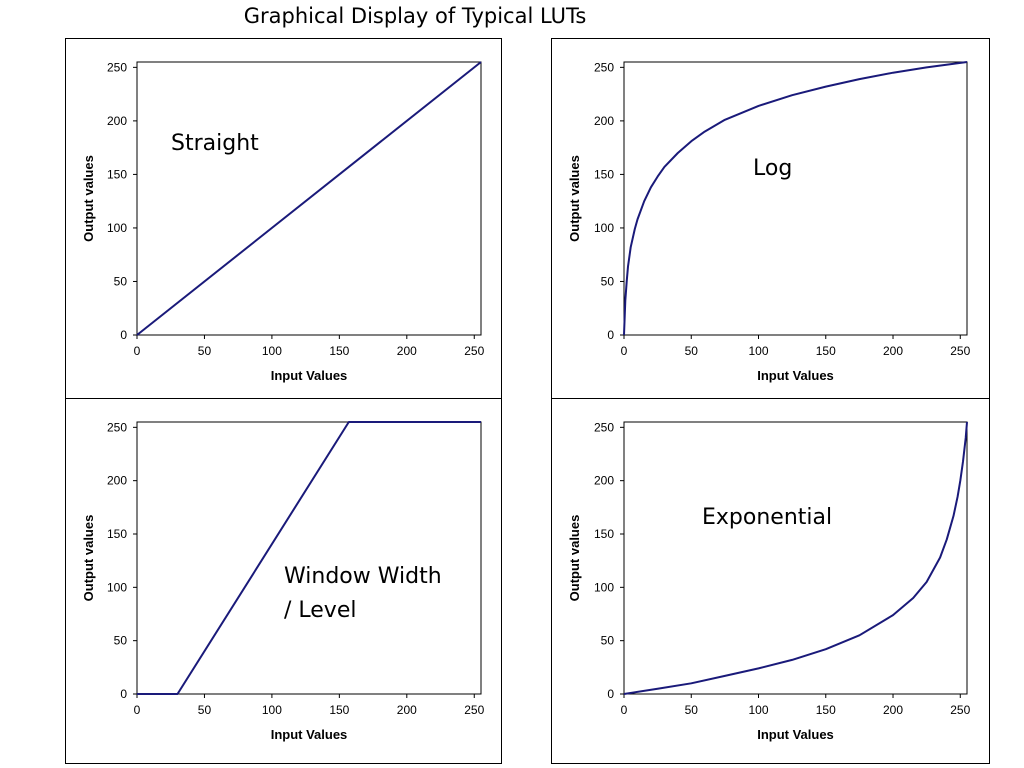 The height and width of the screenshot is (768, 1024). I want to click on chart-annotation-straight: Straight, so click(215, 143).